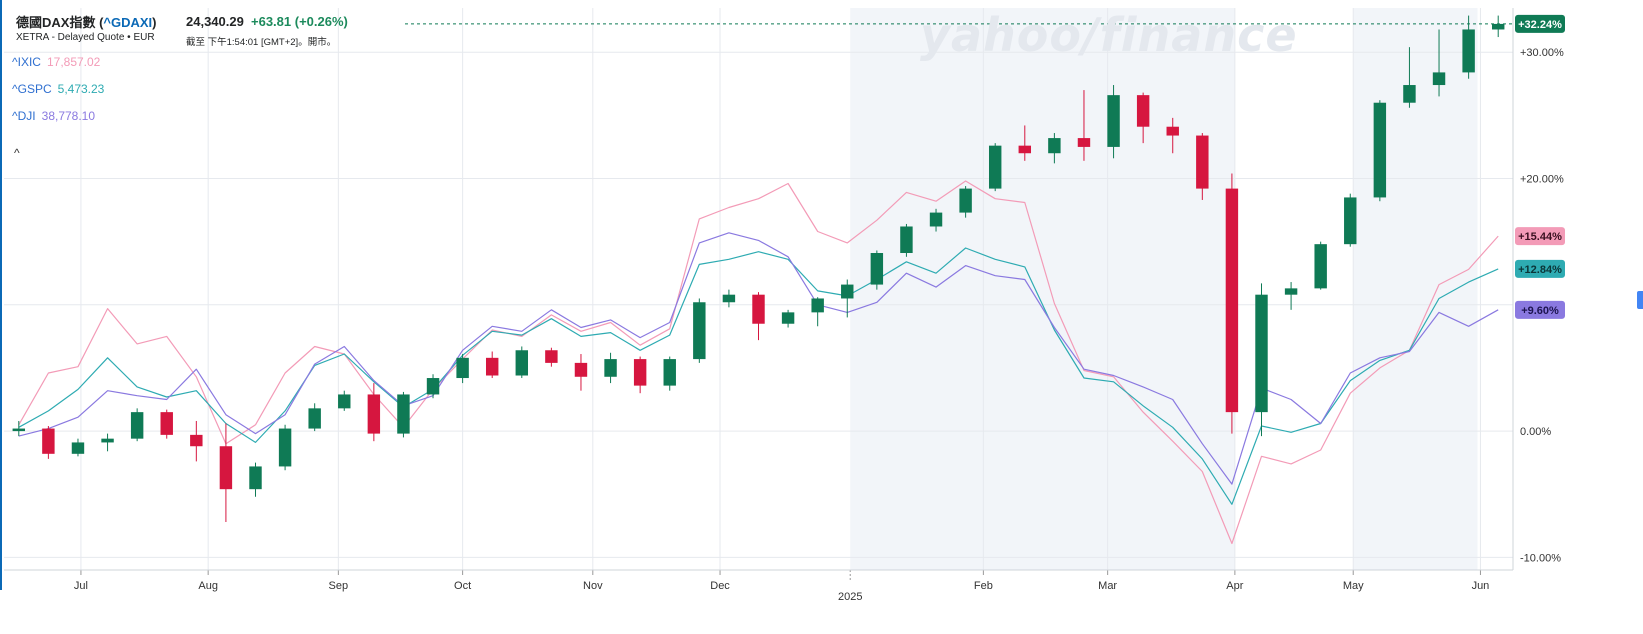 The image size is (1643, 634). What do you see at coordinates (1109, 35) in the screenshot?
I see `watermark-logo: yahoo/finance` at bounding box center [1109, 35].